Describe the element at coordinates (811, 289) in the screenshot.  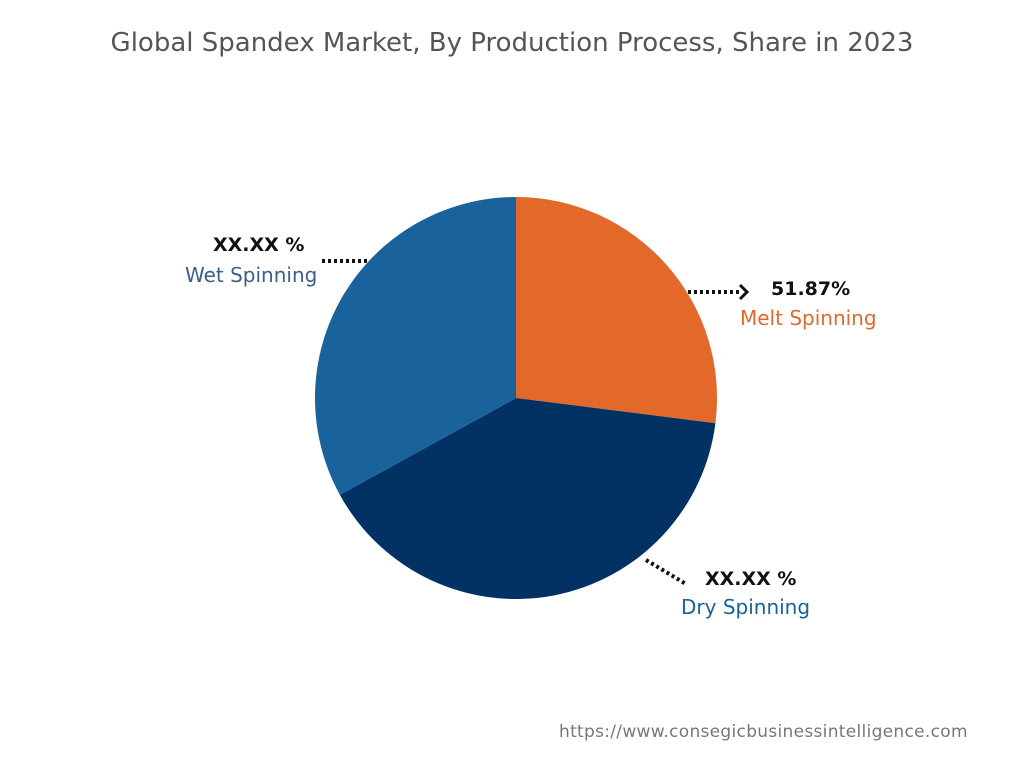
I see `data-label-melt: 51.87%` at that location.